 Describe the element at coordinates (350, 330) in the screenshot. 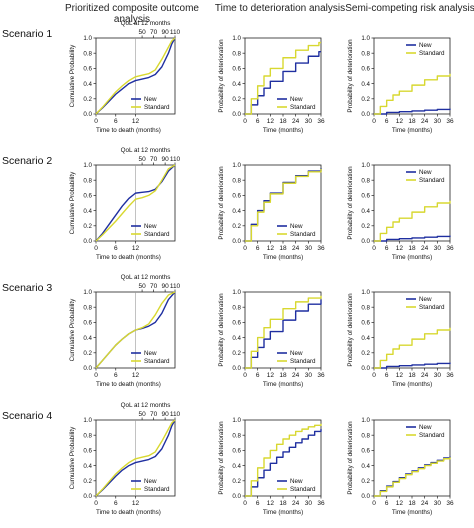

I see `panel-3-semi-competing-ylabel: Probability of deterioration` at that location.